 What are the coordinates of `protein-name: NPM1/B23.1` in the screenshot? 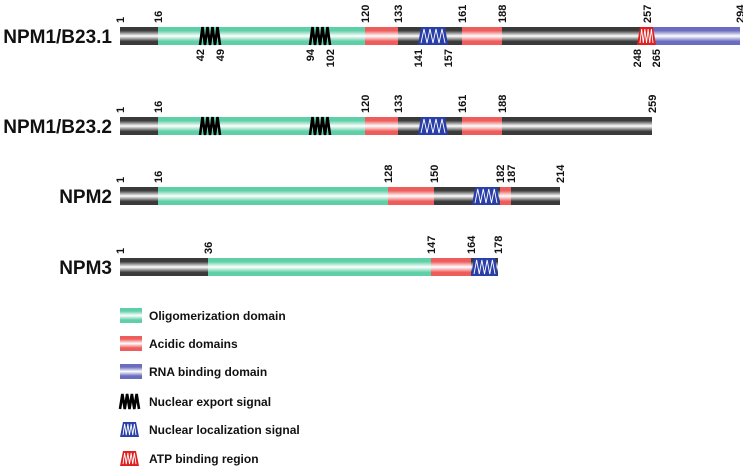 It's located at (57, 37).